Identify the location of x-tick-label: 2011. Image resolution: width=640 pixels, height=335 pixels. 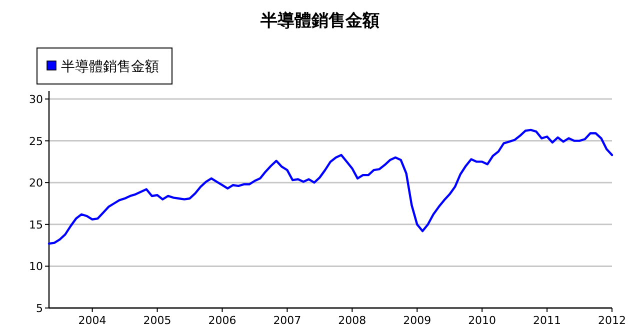
(547, 320).